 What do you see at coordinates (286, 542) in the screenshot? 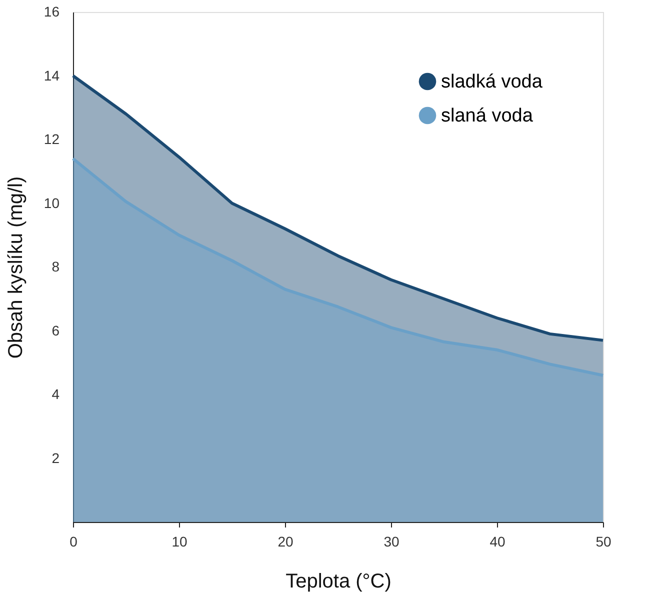
I see `x-tick-label: 20` at bounding box center [286, 542].